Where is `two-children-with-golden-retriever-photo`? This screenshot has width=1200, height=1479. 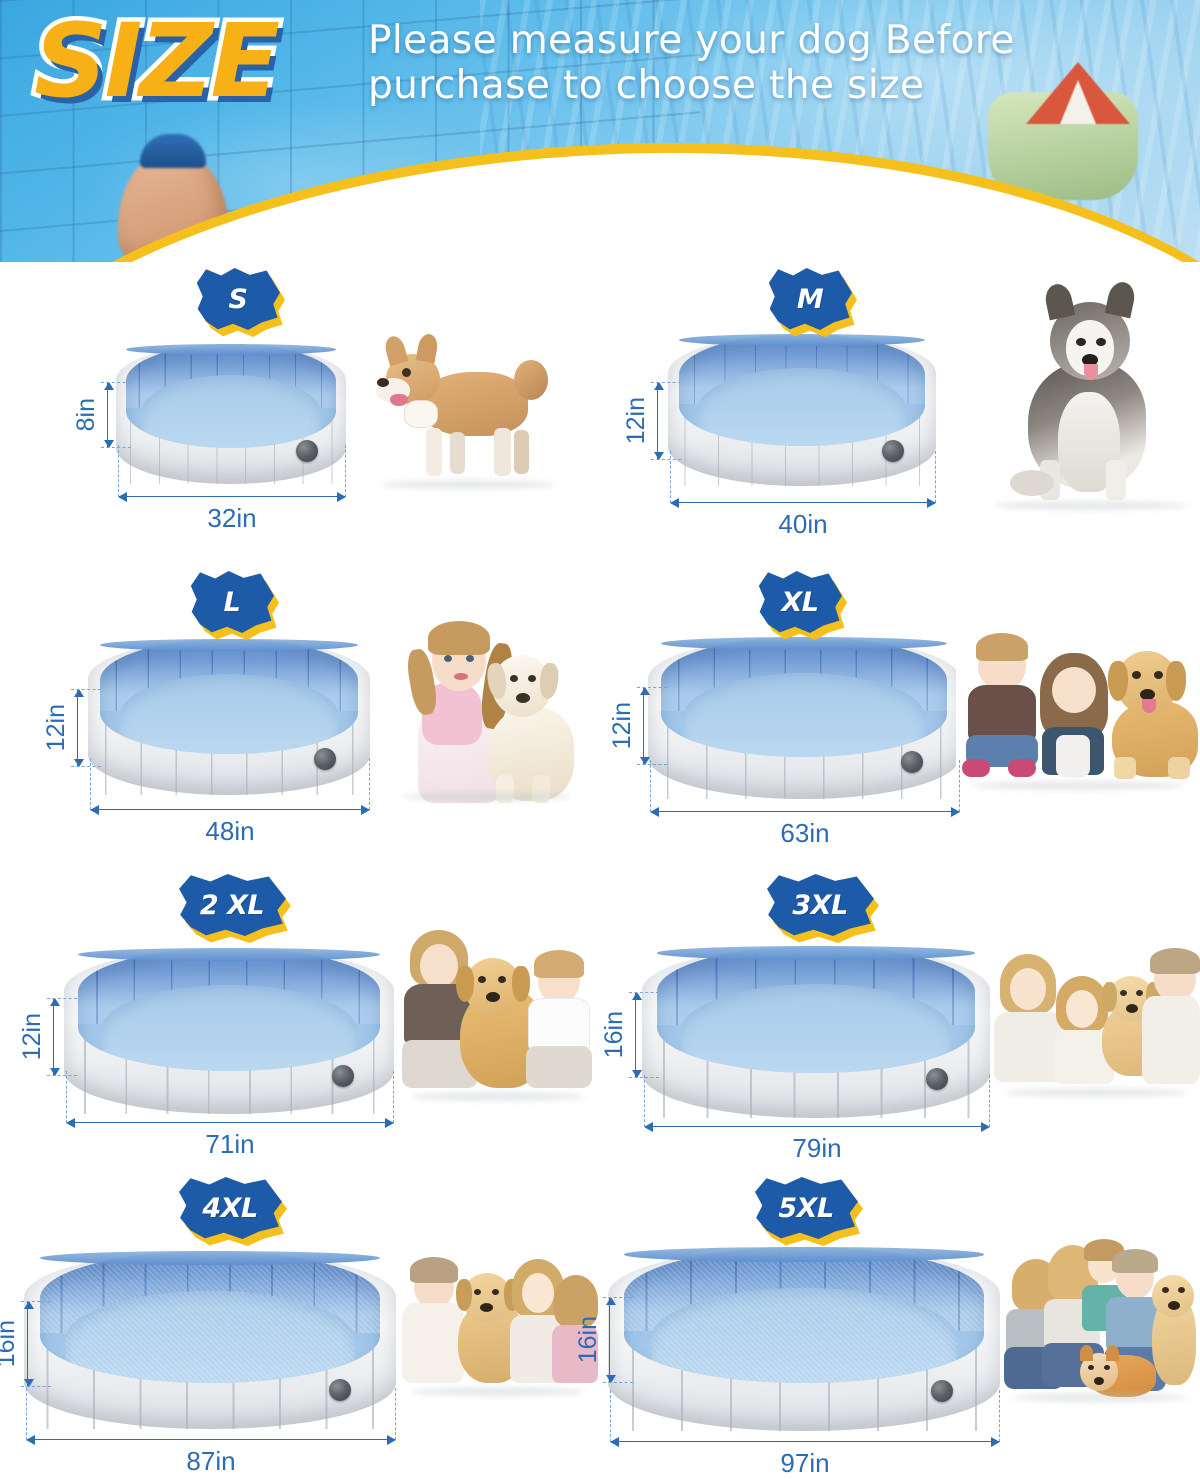
two-children-with-golden-retriever-photo is located at coordinates (1078, 707).